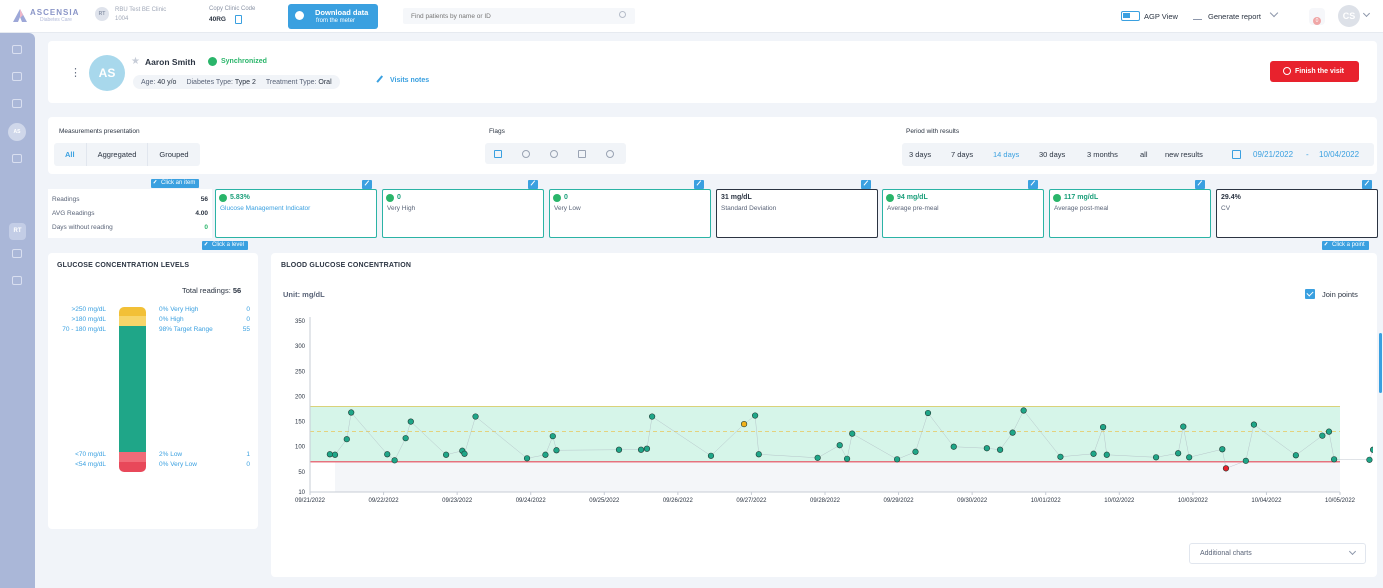 The width and height of the screenshot is (1383, 588). Describe the element at coordinates (132, 321) in the screenshot. I see `level-bar-high` at that location.